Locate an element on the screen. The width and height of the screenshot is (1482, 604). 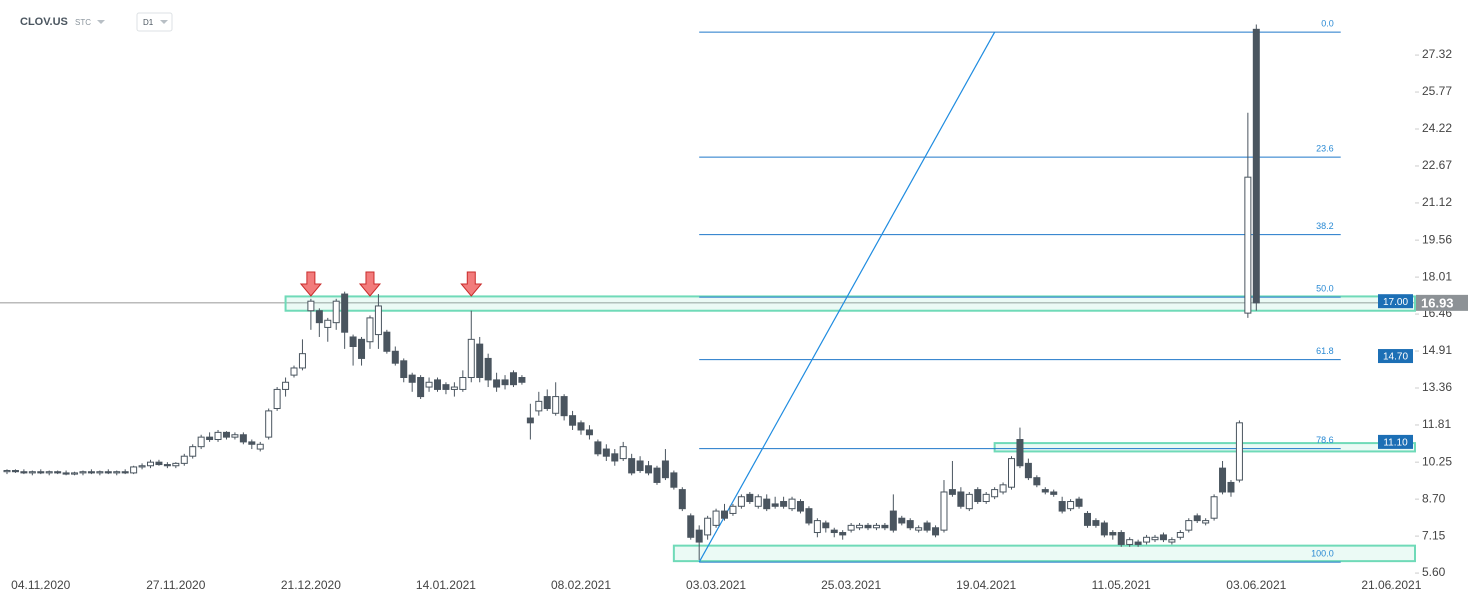
y-tick-label: 10.25 is located at coordinates (1437, 461).